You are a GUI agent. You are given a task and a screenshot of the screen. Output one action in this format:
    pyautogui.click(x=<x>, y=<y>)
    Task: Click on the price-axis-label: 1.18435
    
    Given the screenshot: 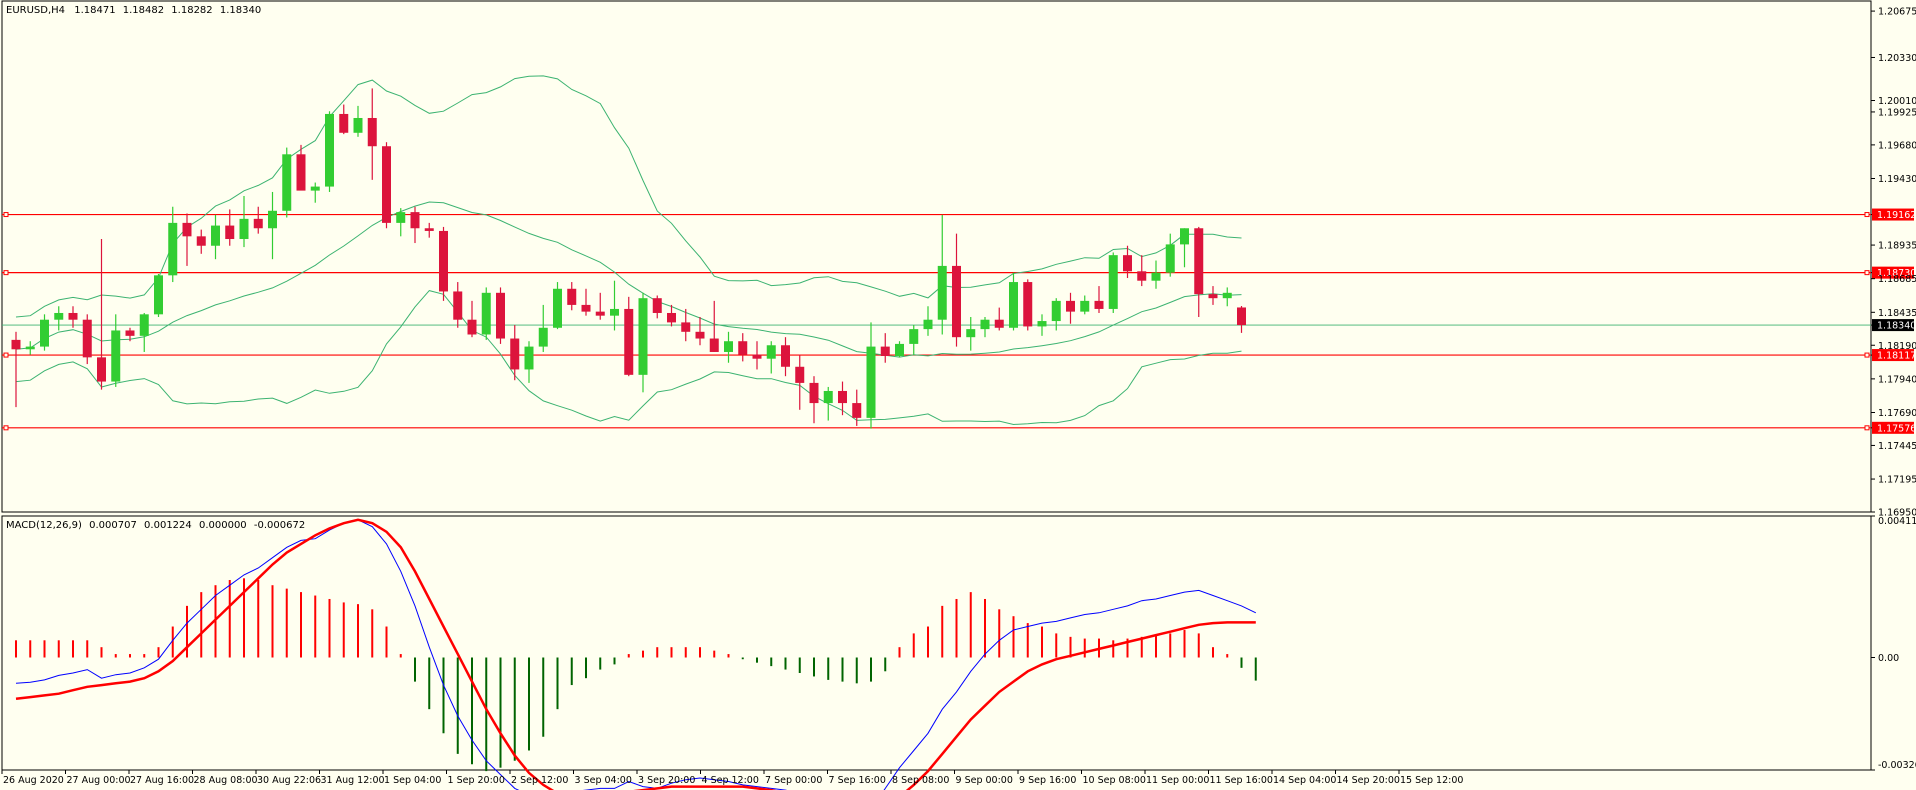 What is the action you would take?
    pyautogui.click(x=1897, y=313)
    